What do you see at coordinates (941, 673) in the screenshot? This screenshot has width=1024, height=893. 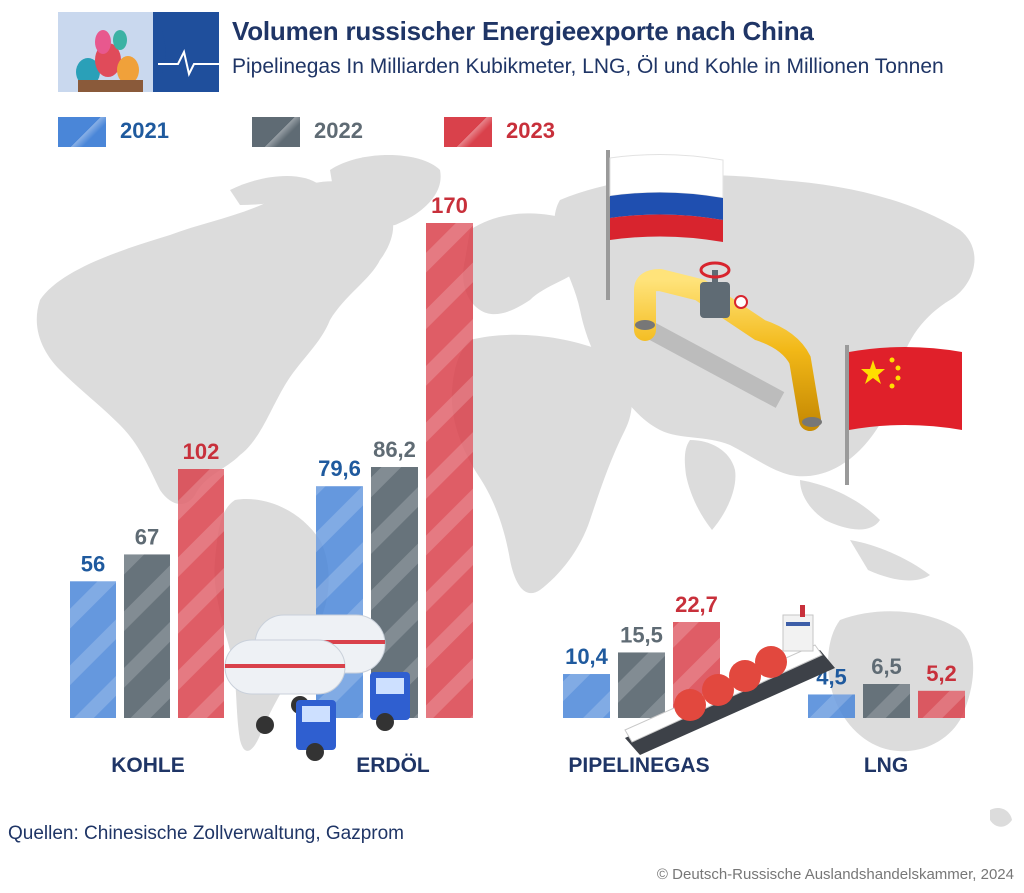 I see `bar-value-label: 5,2` at bounding box center [941, 673].